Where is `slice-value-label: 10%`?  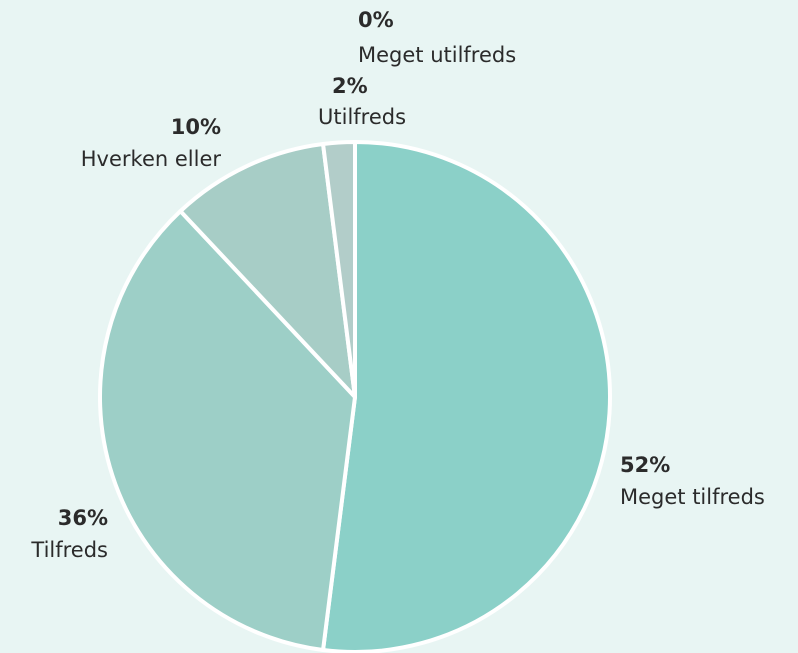
slice-value-label: 10% is located at coordinates (196, 127).